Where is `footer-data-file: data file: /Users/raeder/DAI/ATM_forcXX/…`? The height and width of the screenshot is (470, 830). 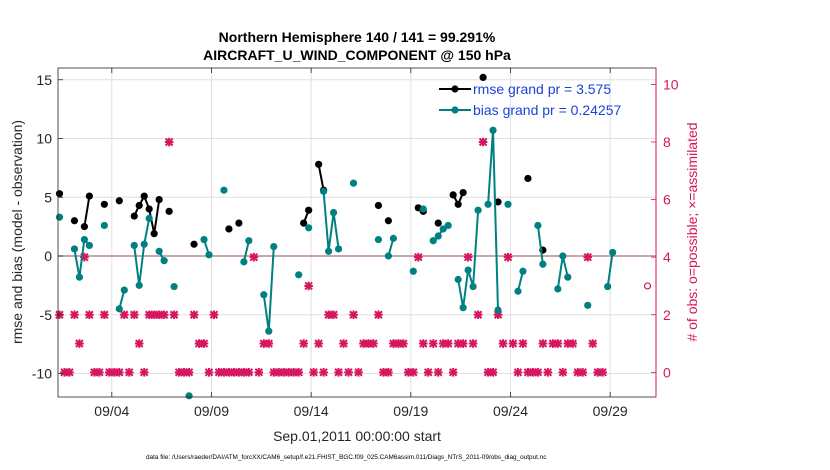 footer-data-file: data file: /Users/raeder/DAI/ATM_forcXX/… is located at coordinates (346, 457).